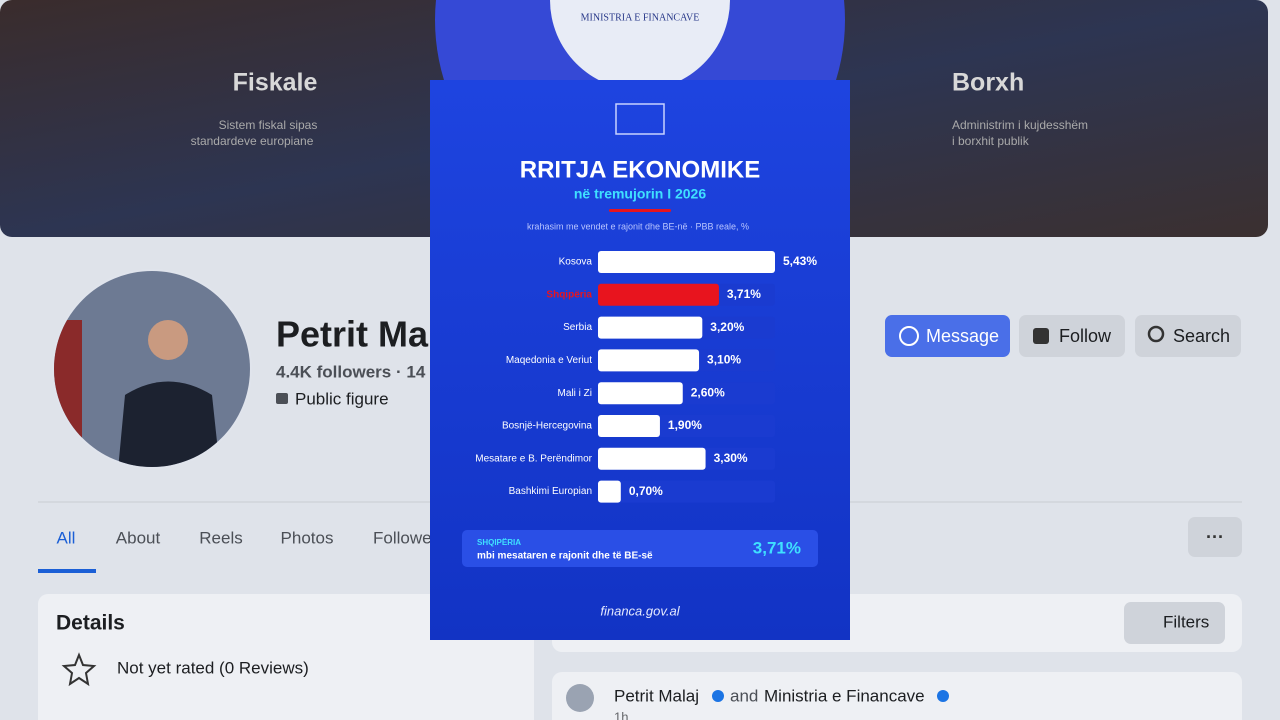 The image size is (1280, 720). What do you see at coordinates (576, 262) in the screenshot?
I see `category-label: Kosova` at bounding box center [576, 262].